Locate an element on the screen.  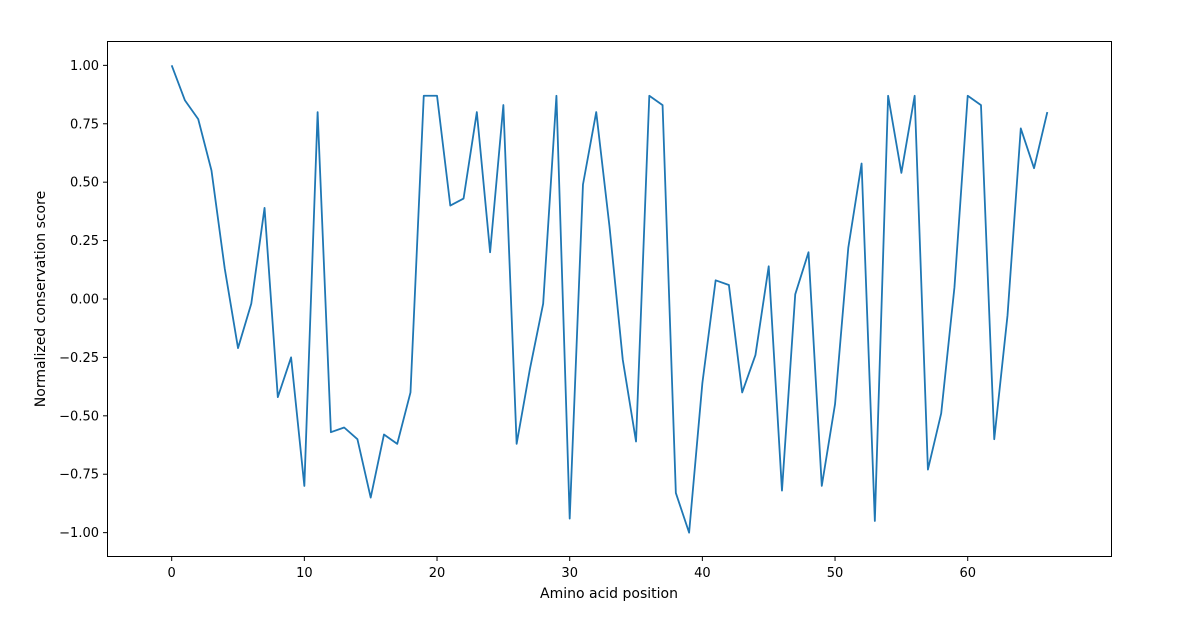
y-tick-label: 0.25 is located at coordinates (84, 241).